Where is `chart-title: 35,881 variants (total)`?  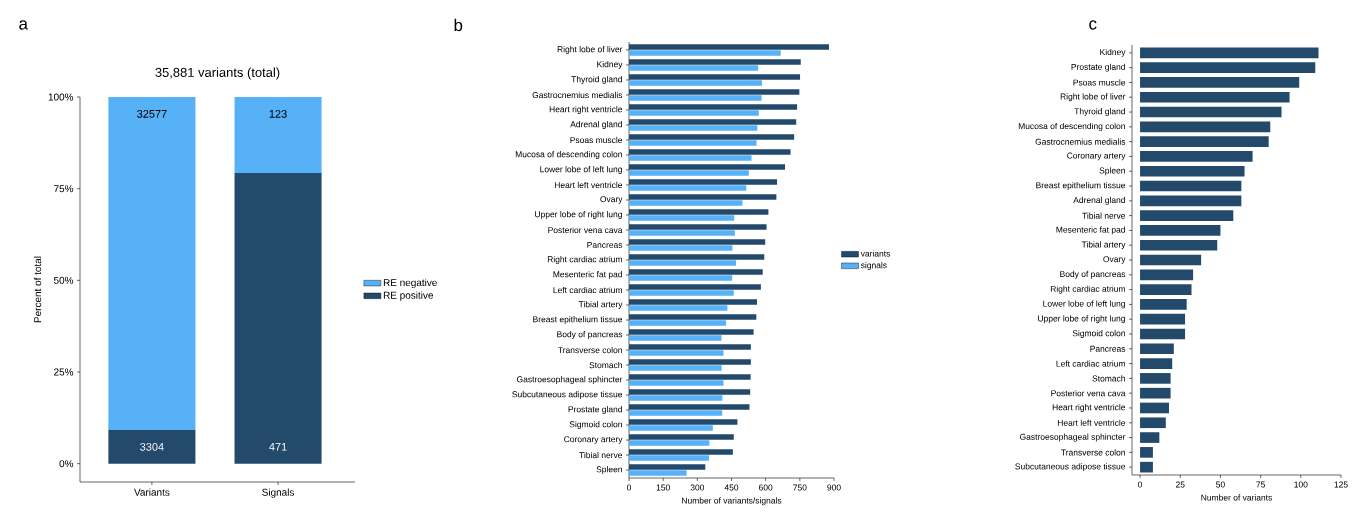 chart-title: 35,881 variants (total) is located at coordinates (217, 73).